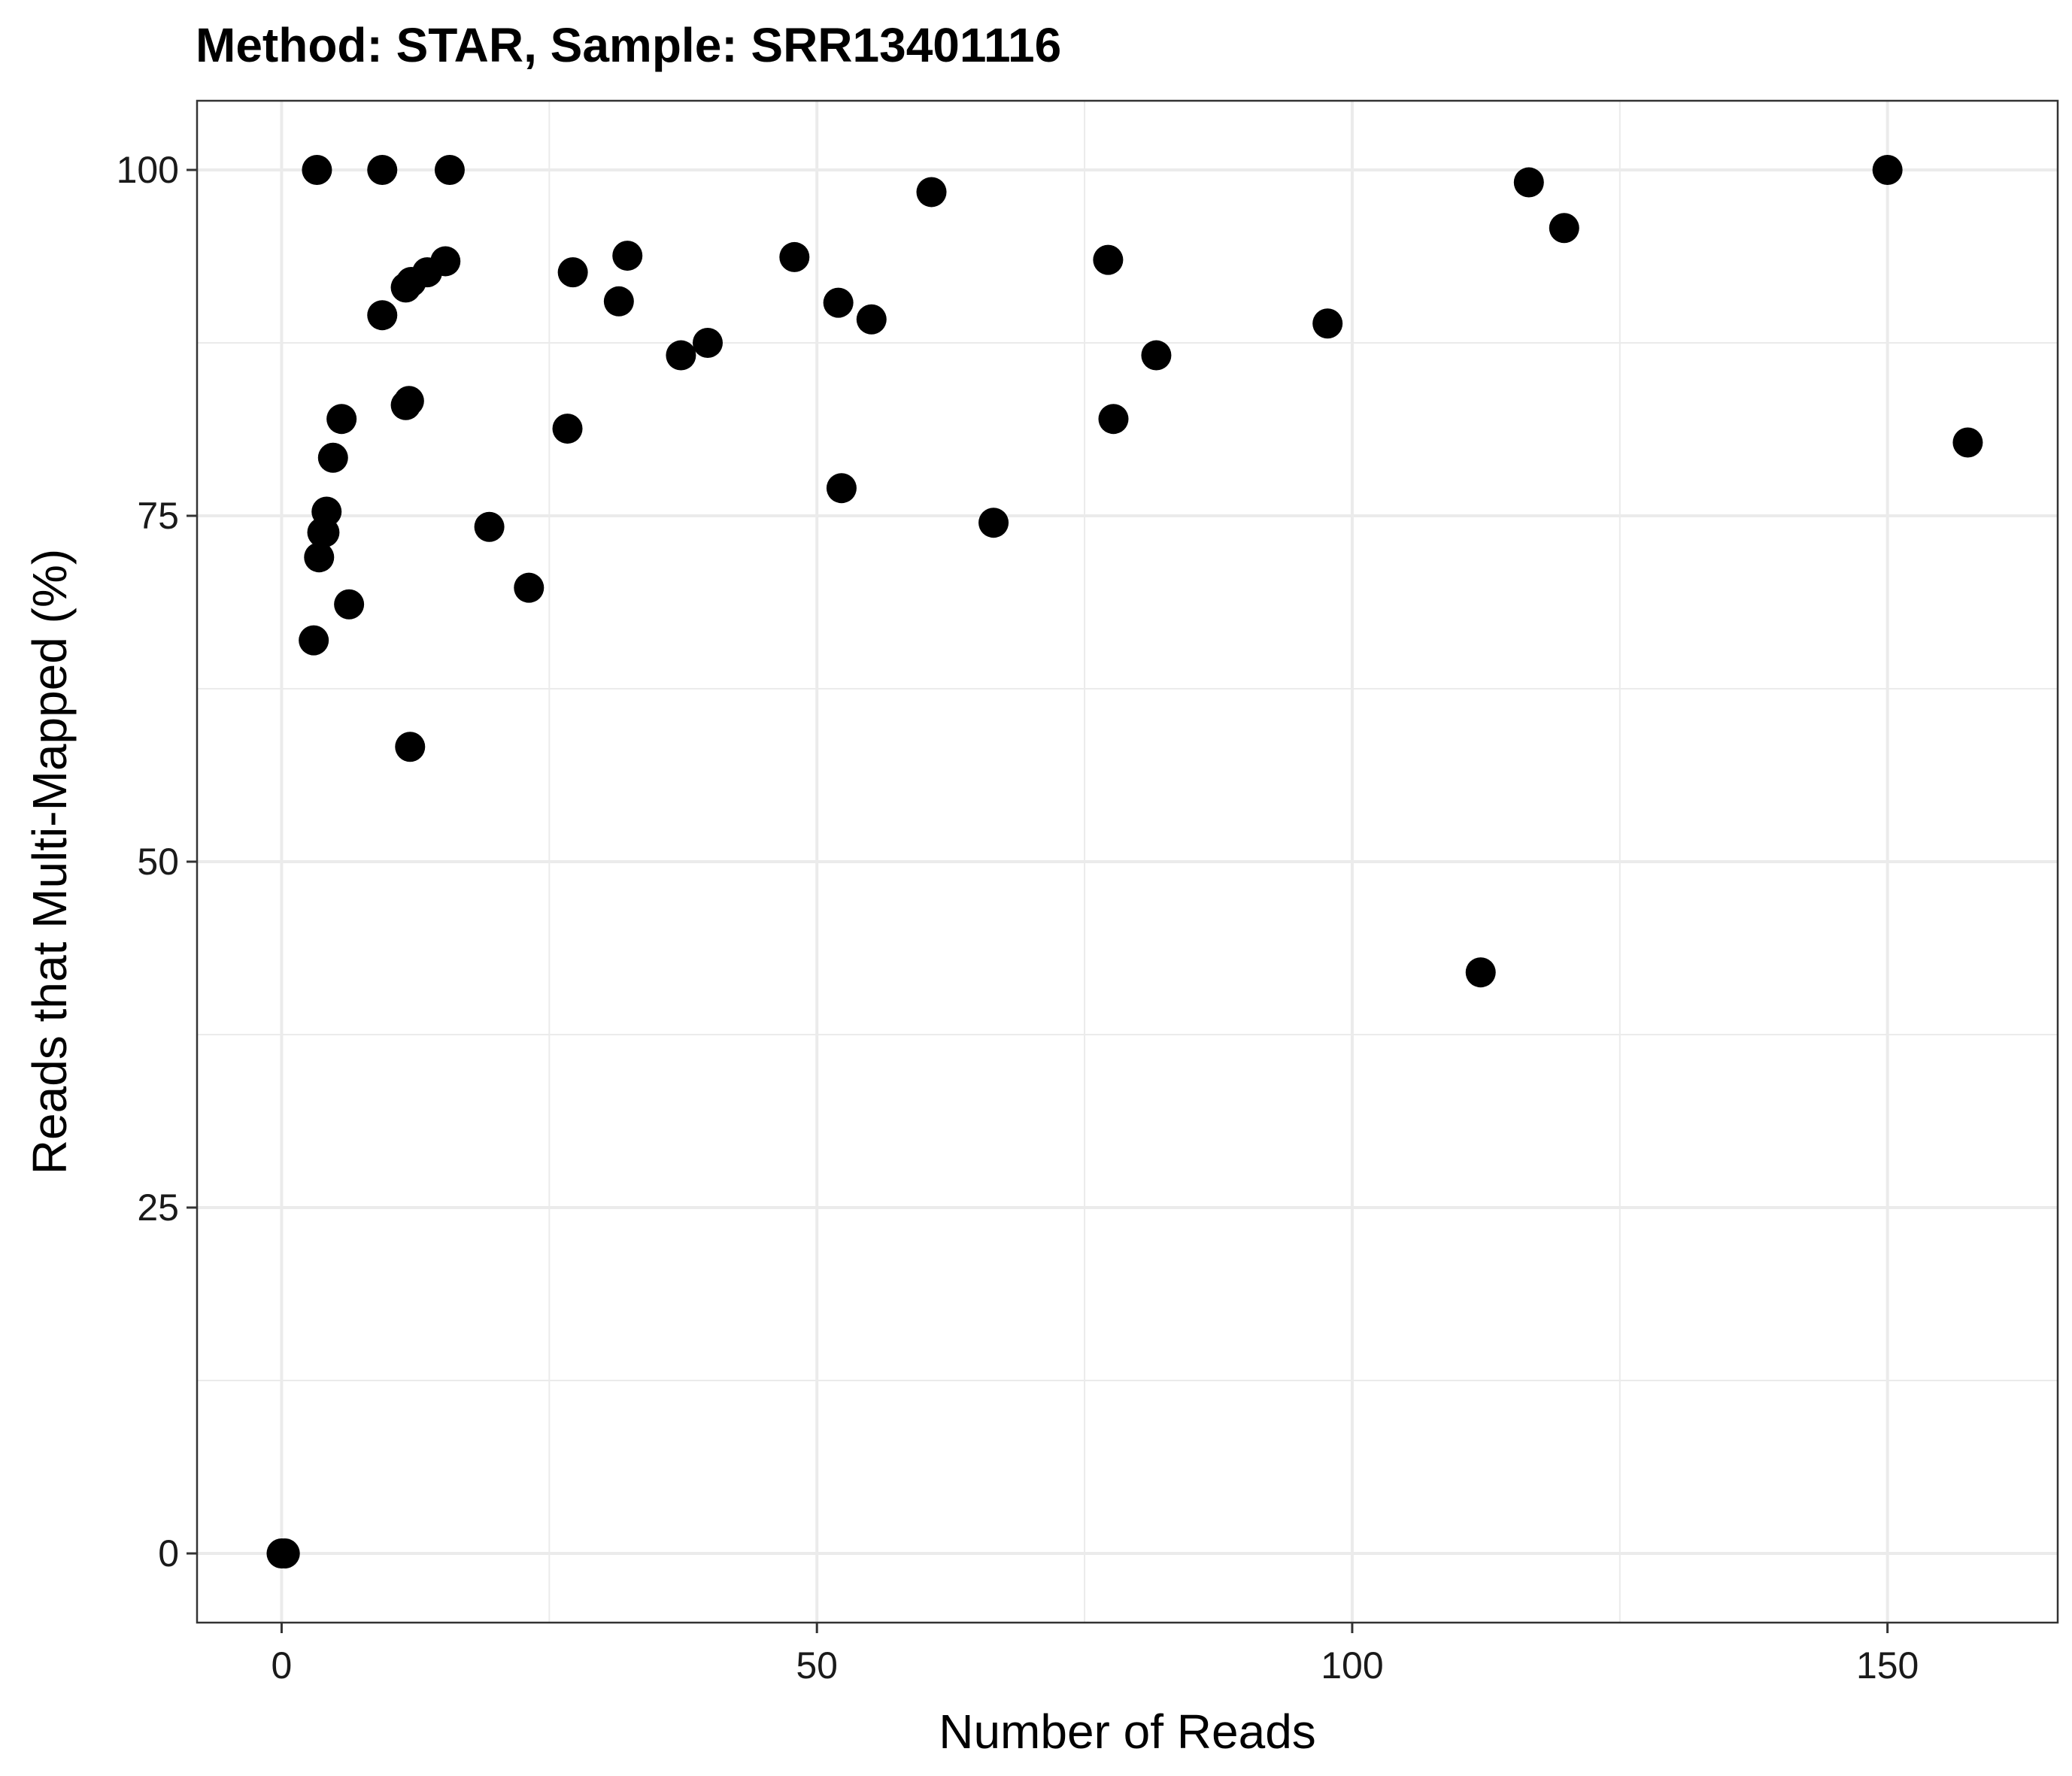 This screenshot has width=2072, height=1776. What do you see at coordinates (628, 45) in the screenshot?
I see `chart-title: Method: STAR, Sample: SRR13401116` at bounding box center [628, 45].